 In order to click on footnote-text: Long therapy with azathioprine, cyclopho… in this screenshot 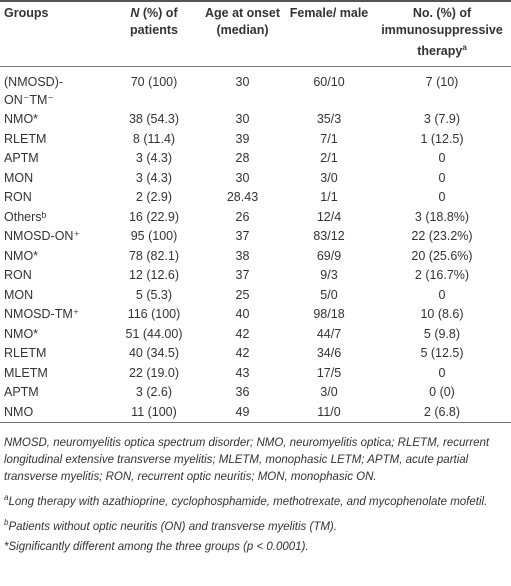, I will do `click(248, 501)`.